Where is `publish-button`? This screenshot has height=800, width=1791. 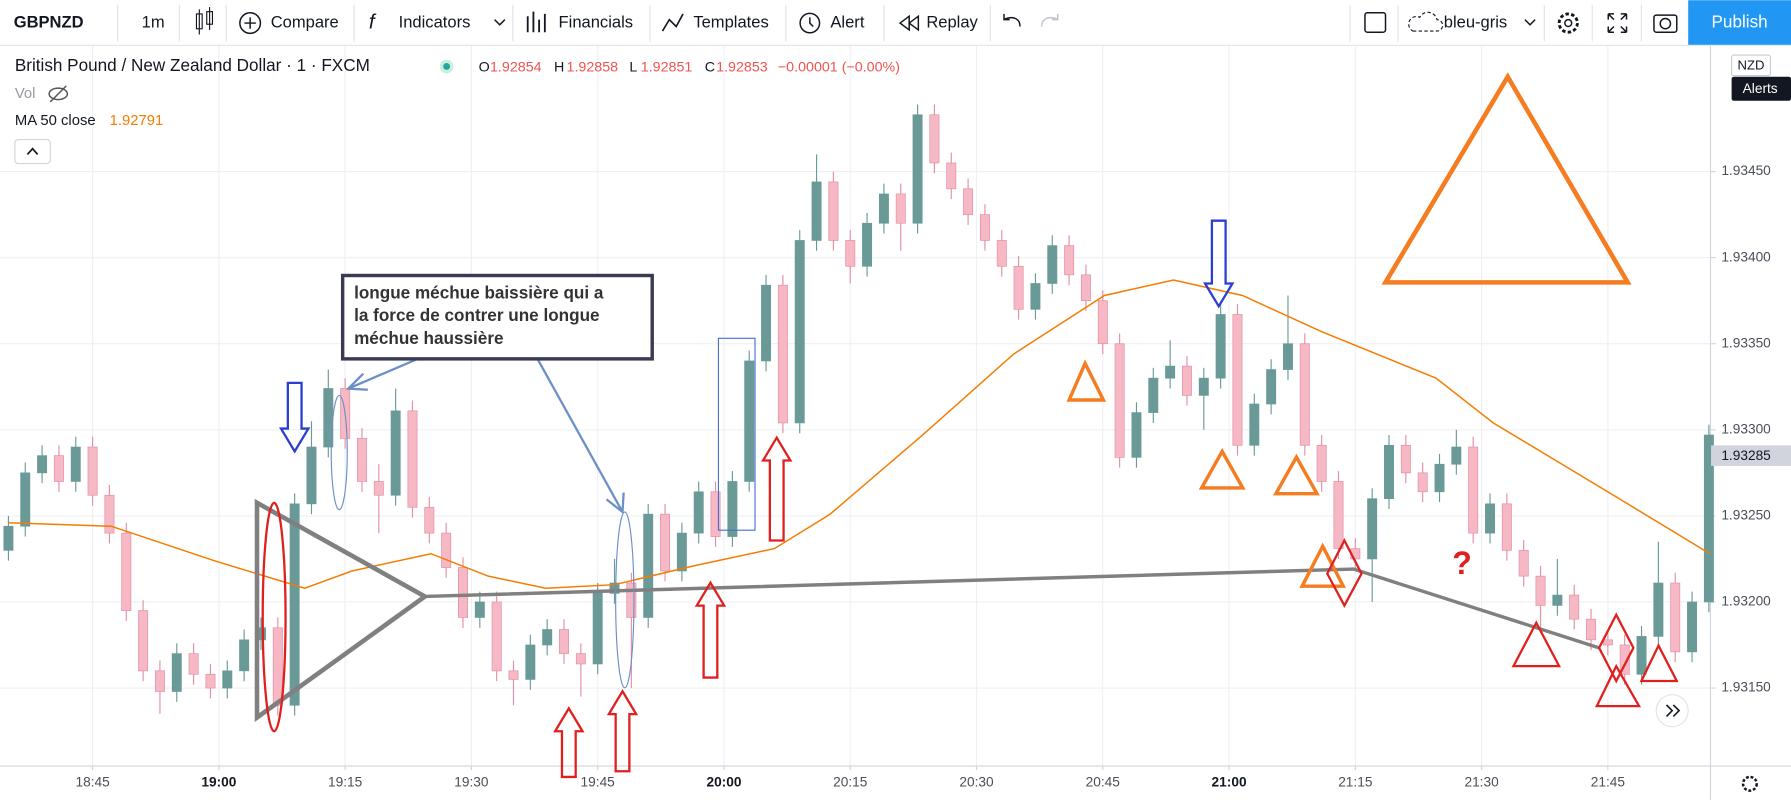
publish-button is located at coordinates (1739, 22).